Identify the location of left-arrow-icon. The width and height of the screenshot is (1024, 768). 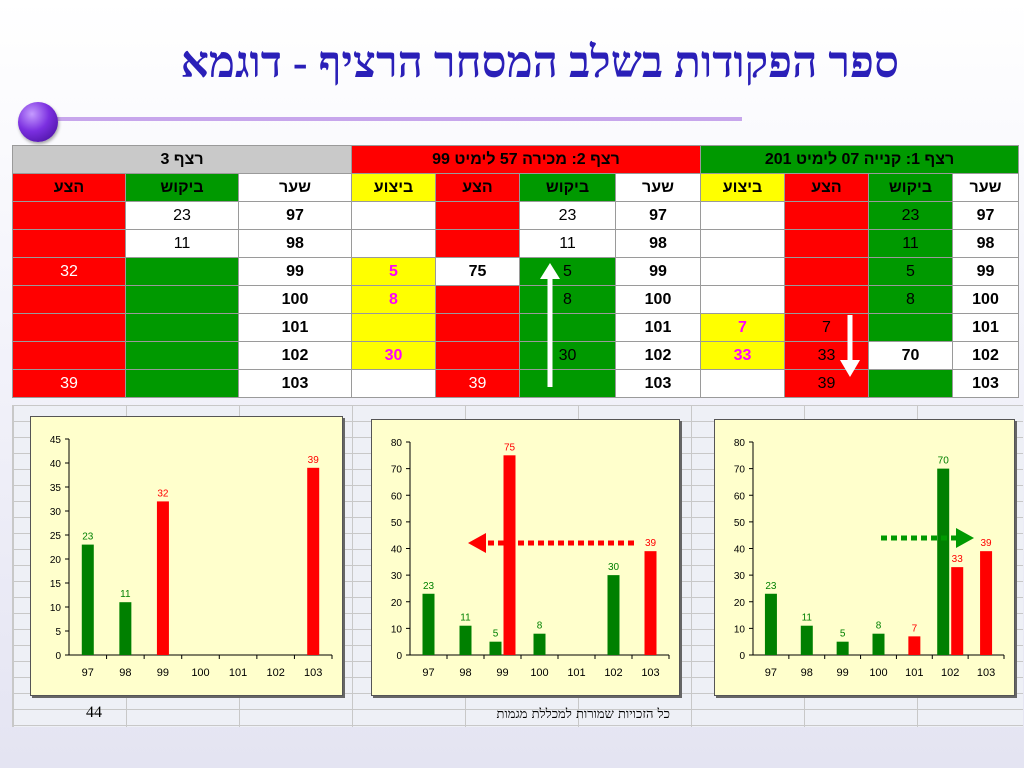
(477, 543).